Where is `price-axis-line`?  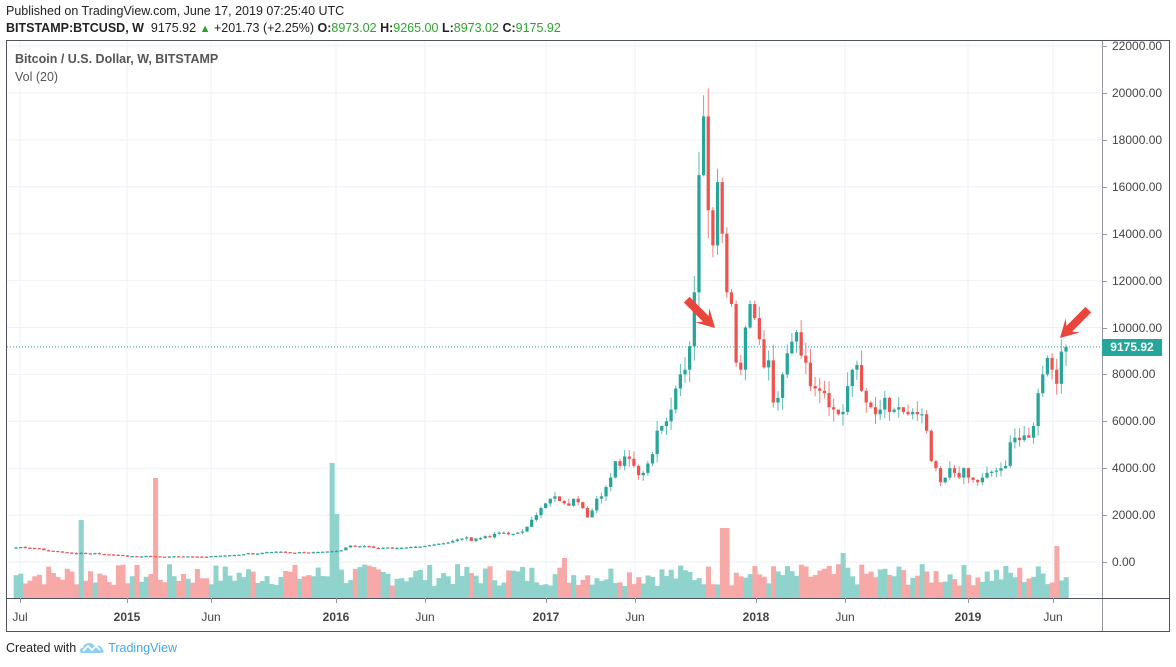 price-axis-line is located at coordinates (1102, 336).